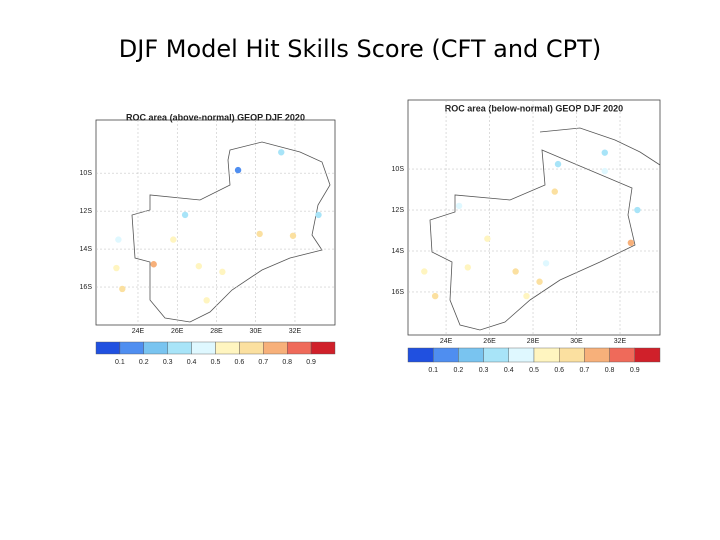 Image resolution: width=720 pixels, height=540 pixels. I want to click on map-frame, so click(215, 222).